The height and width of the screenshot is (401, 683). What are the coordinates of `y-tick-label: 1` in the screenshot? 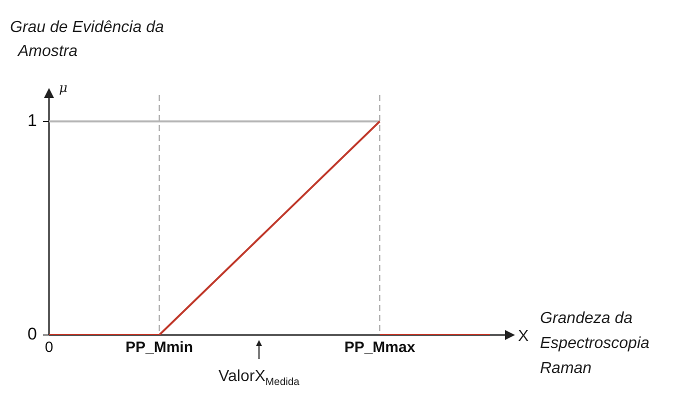 It's located at (32, 120).